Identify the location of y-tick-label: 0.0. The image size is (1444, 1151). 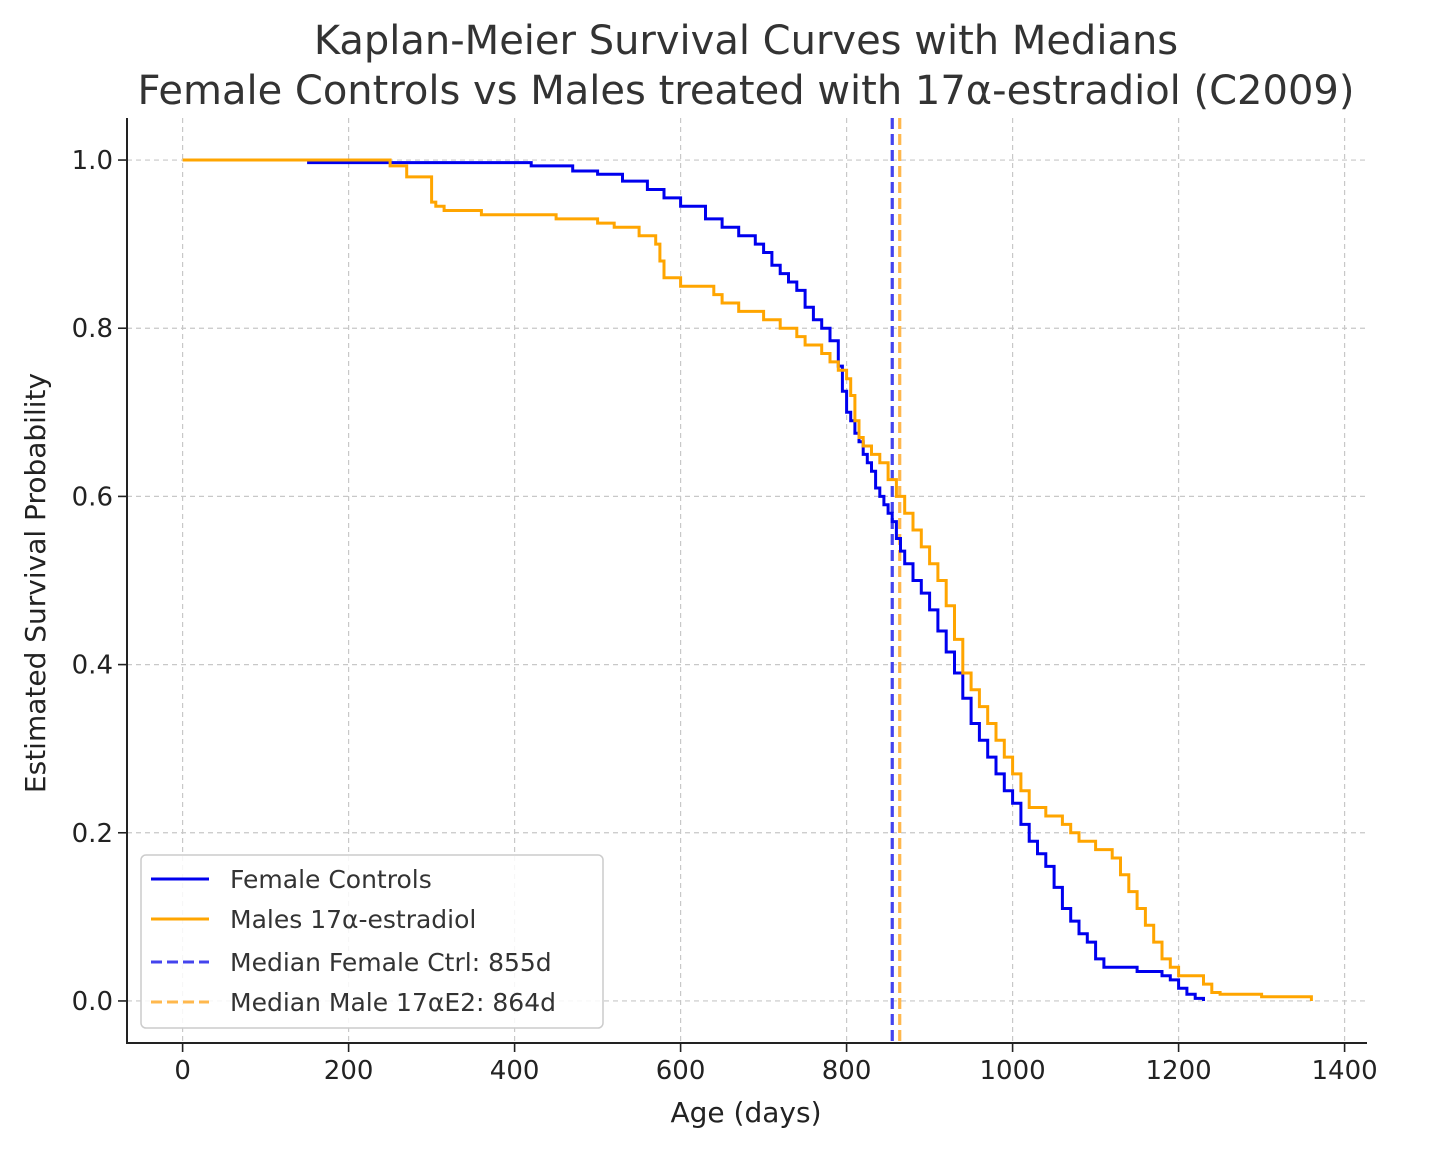
(92, 1002).